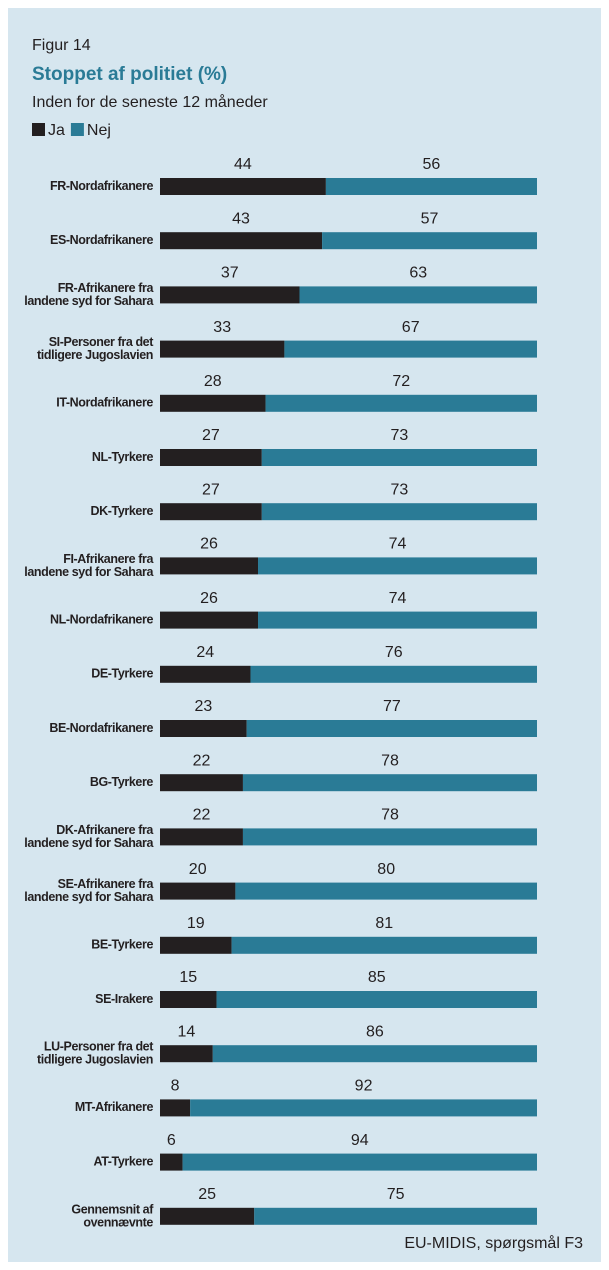 The height and width of the screenshot is (1270, 609). I want to click on category-label: SI-Personer fra det tidligere Jugoslavien, so click(95, 348).